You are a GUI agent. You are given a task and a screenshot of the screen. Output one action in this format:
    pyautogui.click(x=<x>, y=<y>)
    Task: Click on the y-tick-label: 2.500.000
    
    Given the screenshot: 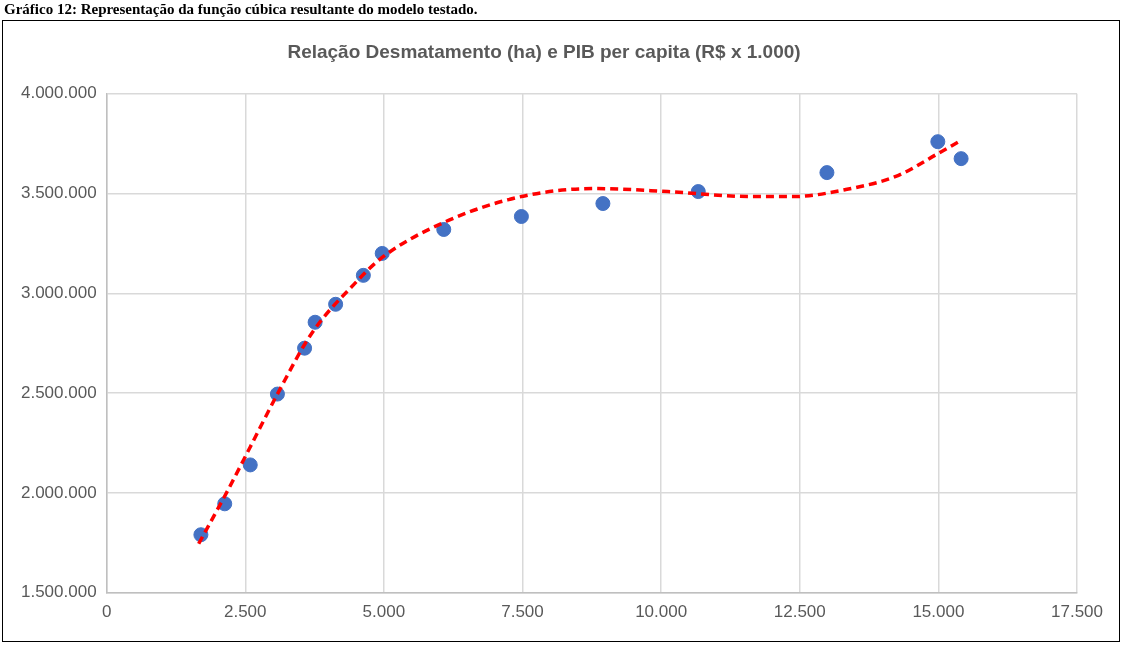 What is the action you would take?
    pyautogui.click(x=58, y=392)
    